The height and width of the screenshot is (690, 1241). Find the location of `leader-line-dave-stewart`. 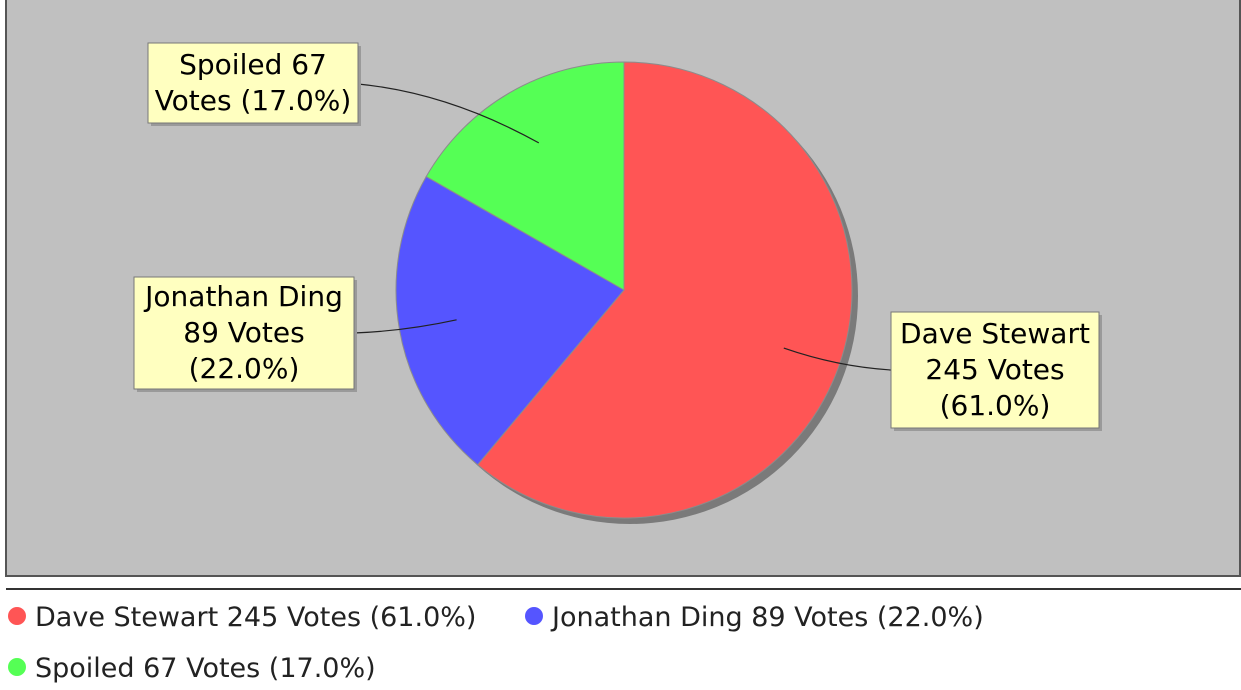

leader-line-dave-stewart is located at coordinates (837, 359).